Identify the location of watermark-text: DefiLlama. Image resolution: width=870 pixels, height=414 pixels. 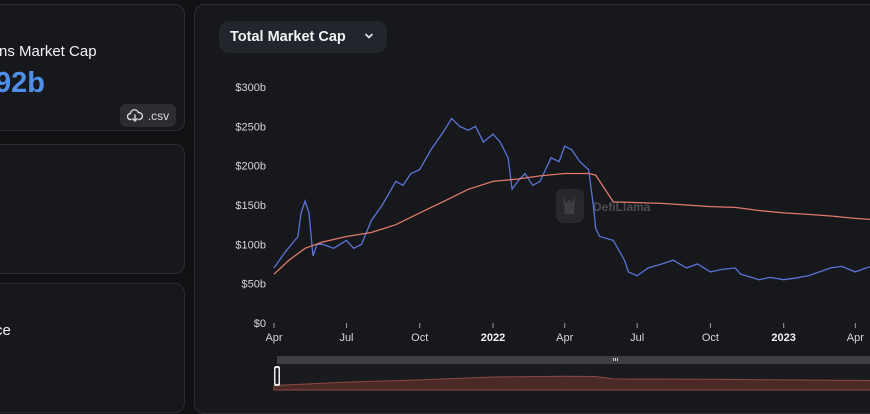
(622, 207).